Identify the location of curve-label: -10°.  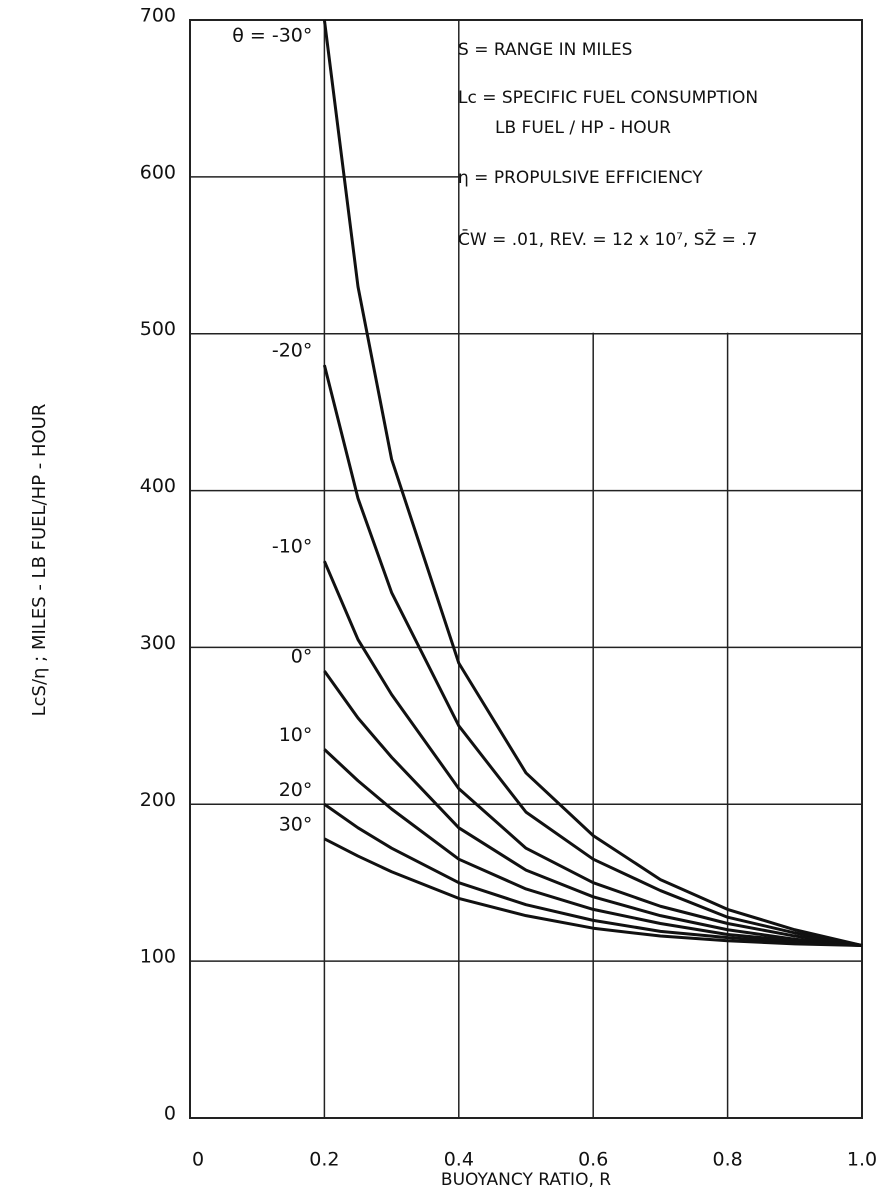
(292, 547).